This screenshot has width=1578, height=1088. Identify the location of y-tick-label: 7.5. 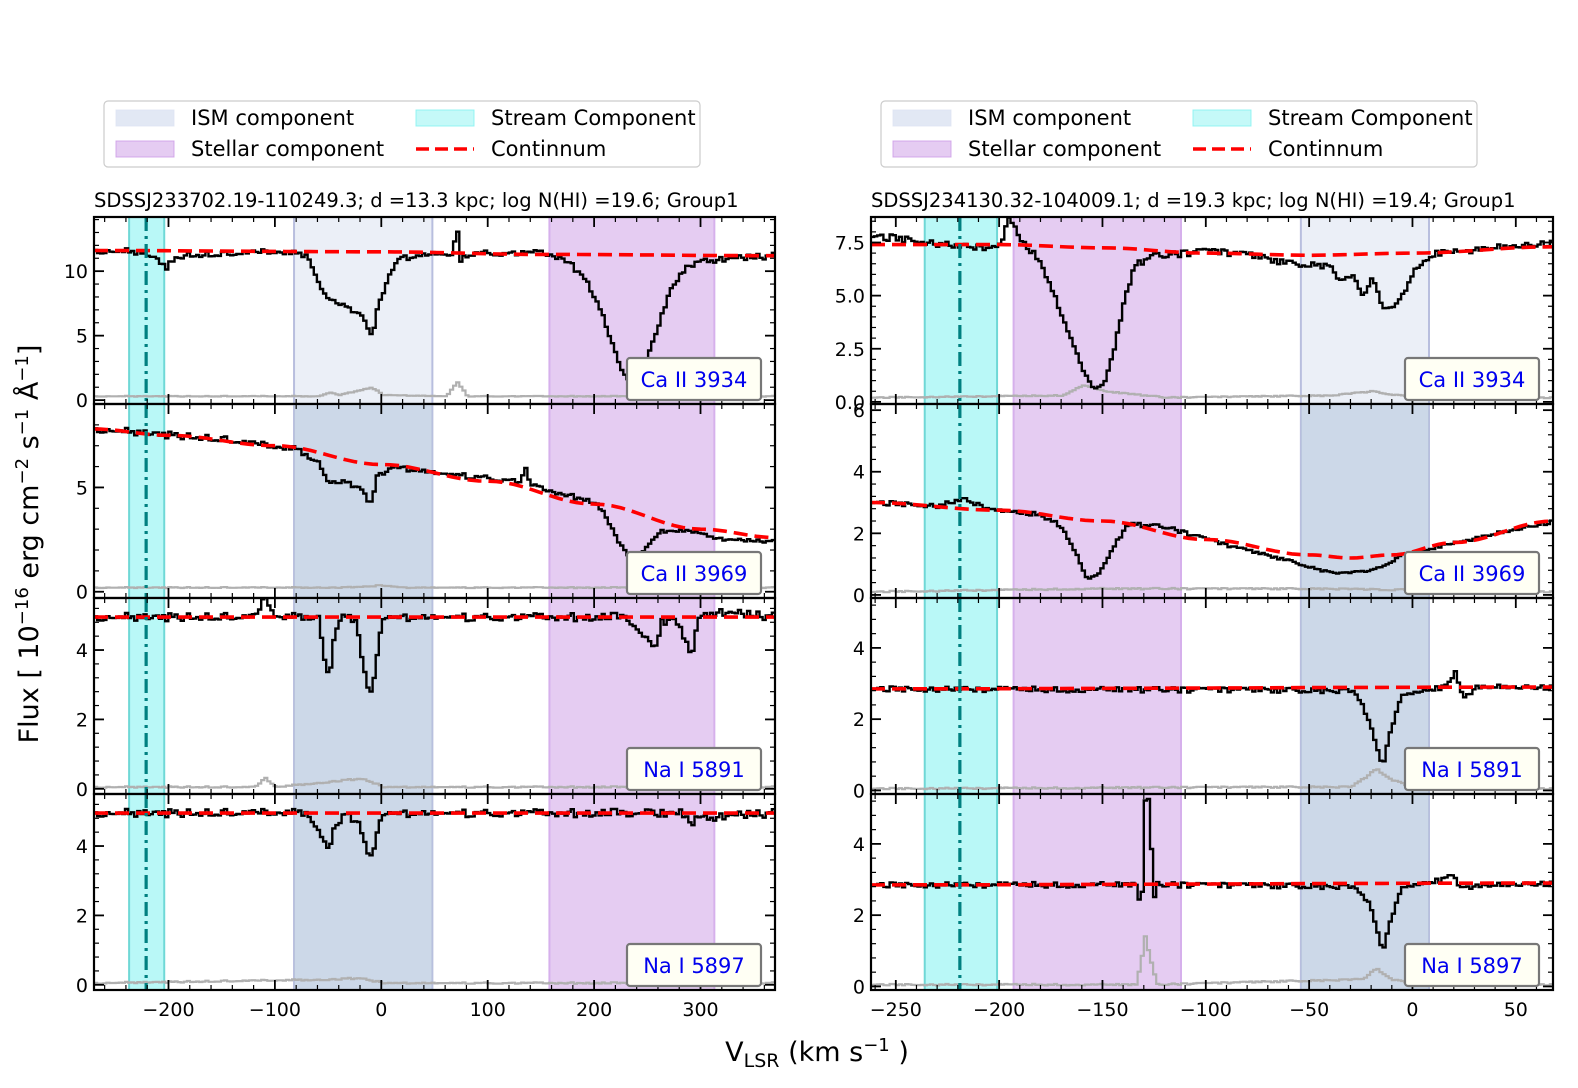
(850, 244).